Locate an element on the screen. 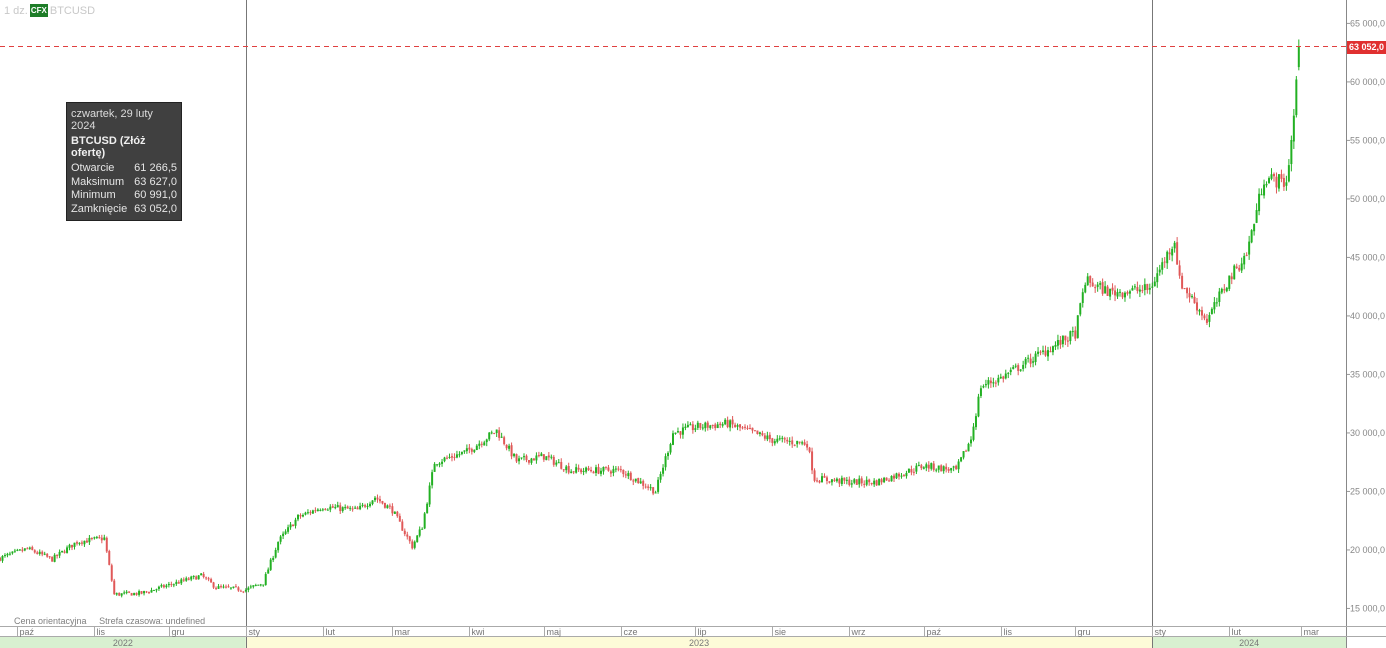 The height and width of the screenshot is (648, 1386). y-tick-label: 30 000,0 is located at coordinates (1367, 433).